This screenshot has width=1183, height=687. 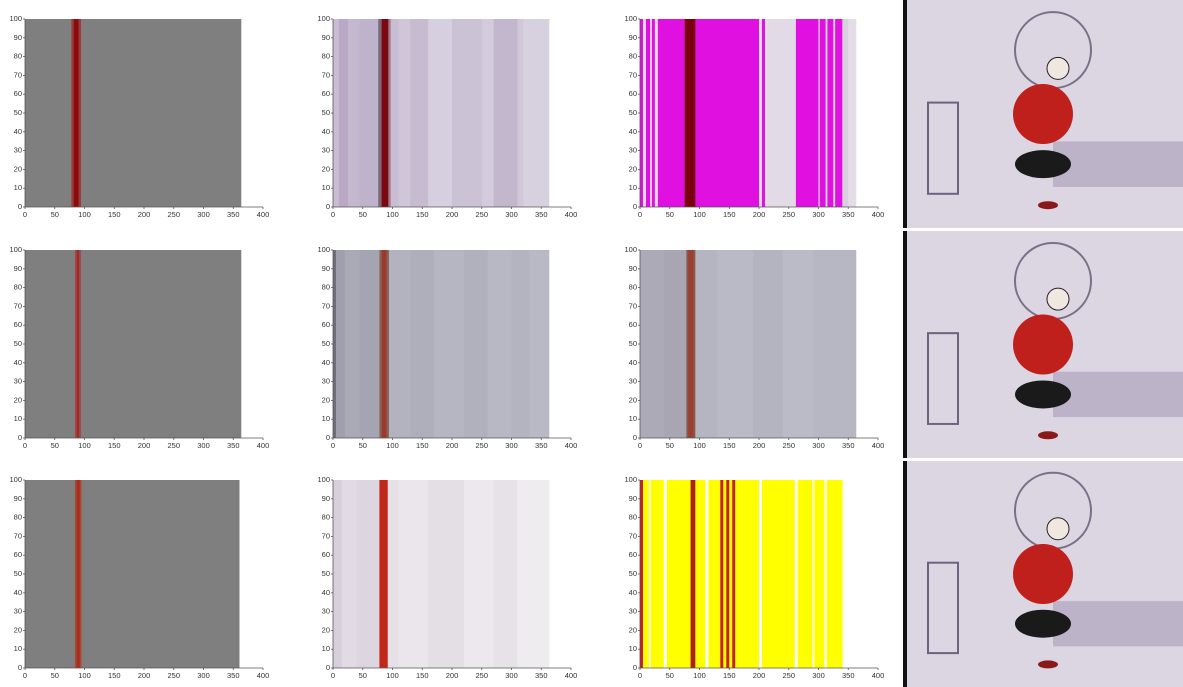 What do you see at coordinates (144, 214) in the screenshot?
I see `x-tick-label: 200` at bounding box center [144, 214].